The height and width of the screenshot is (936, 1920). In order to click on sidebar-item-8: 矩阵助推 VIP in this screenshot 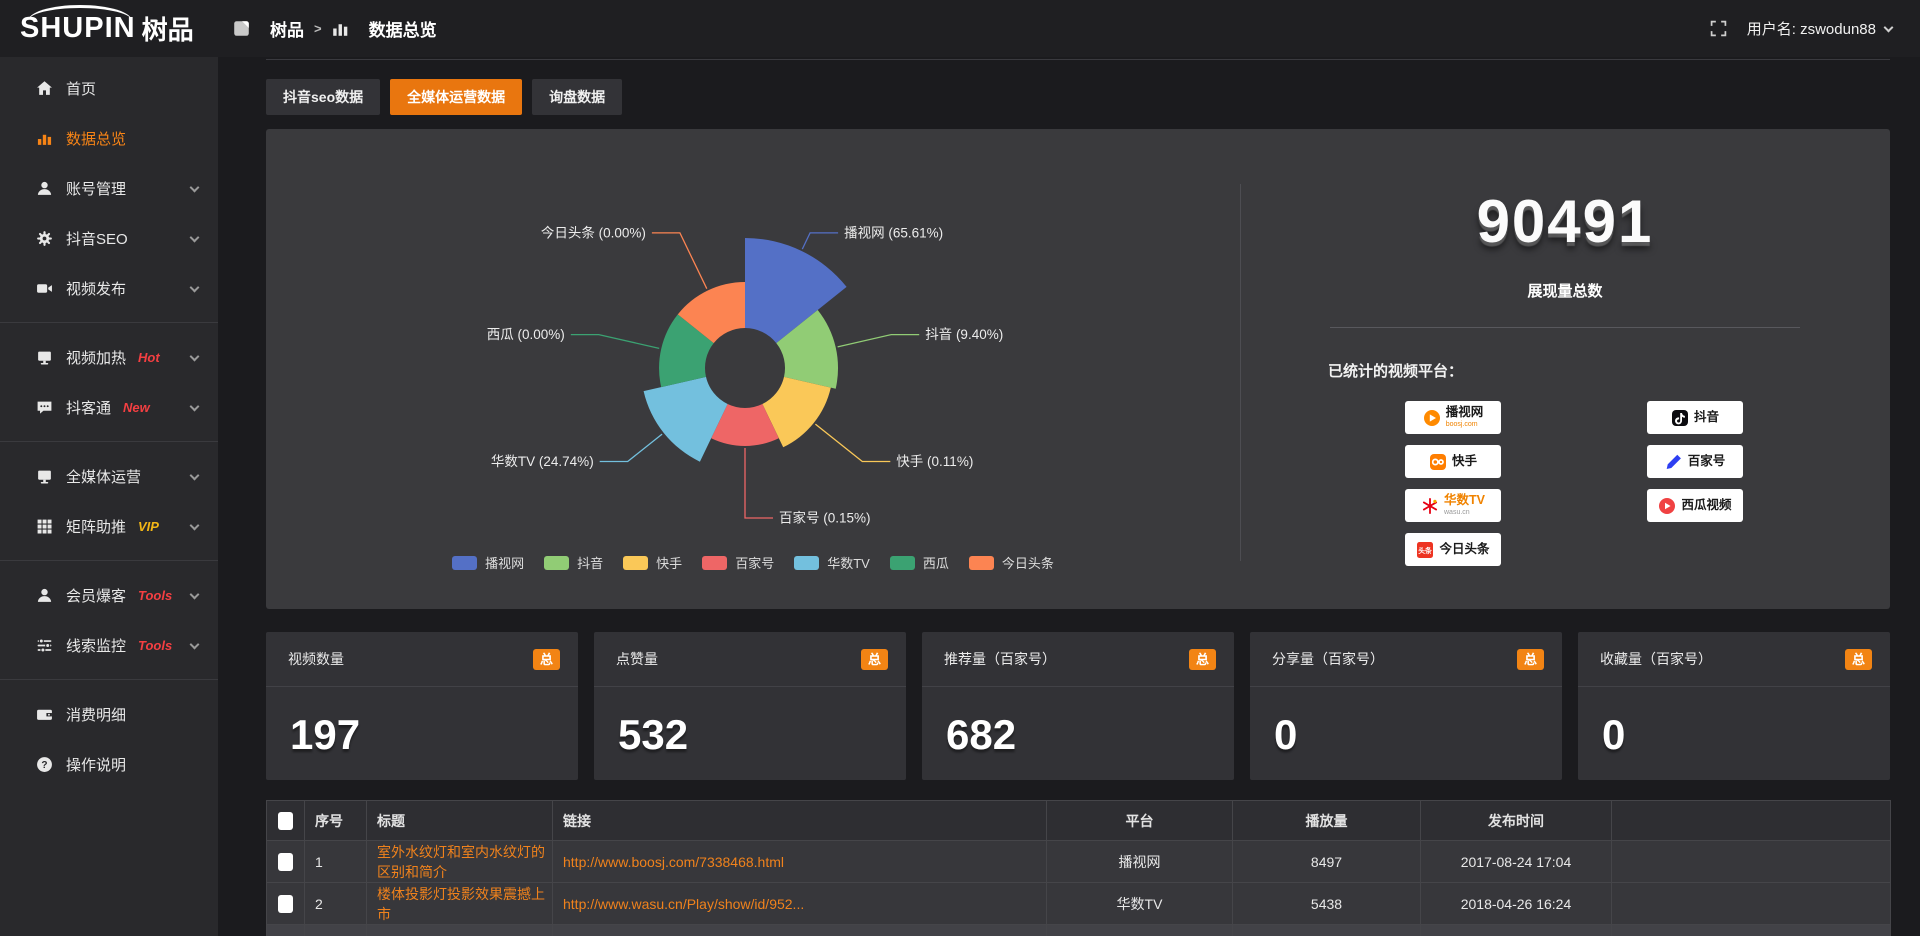, I will do `click(109, 526)`.